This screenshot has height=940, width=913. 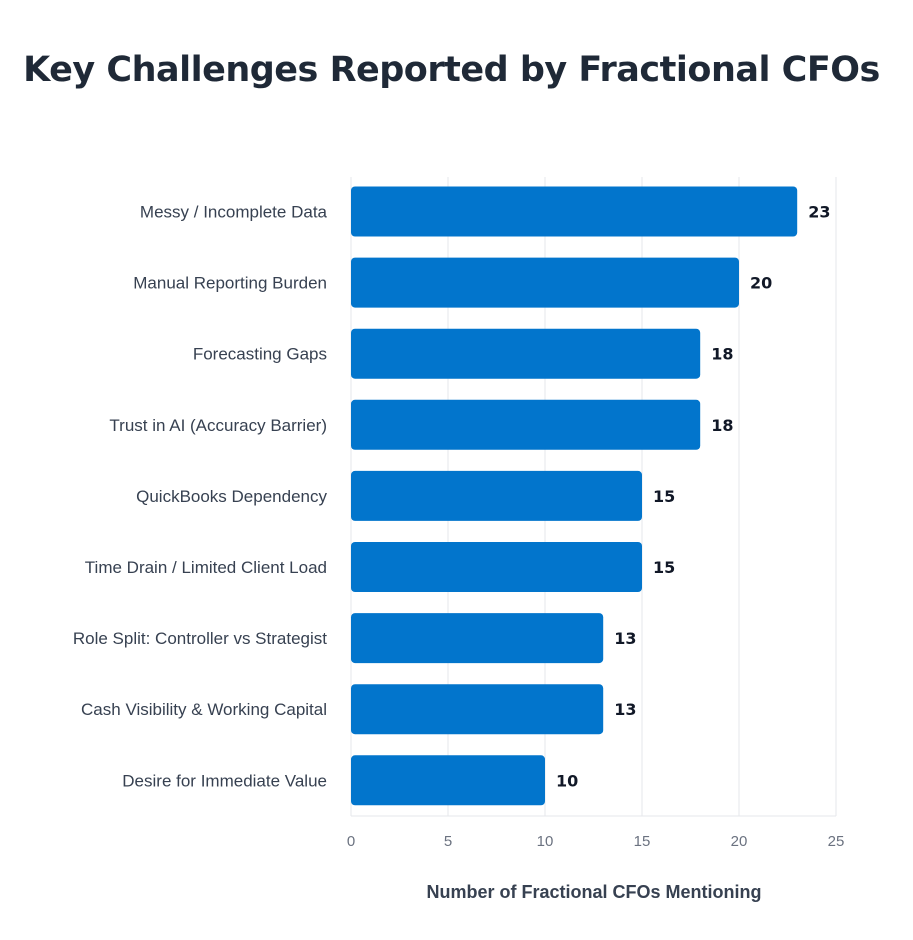 What do you see at coordinates (206, 567) in the screenshot?
I see `category-label: Time Drain / Limited Client Load` at bounding box center [206, 567].